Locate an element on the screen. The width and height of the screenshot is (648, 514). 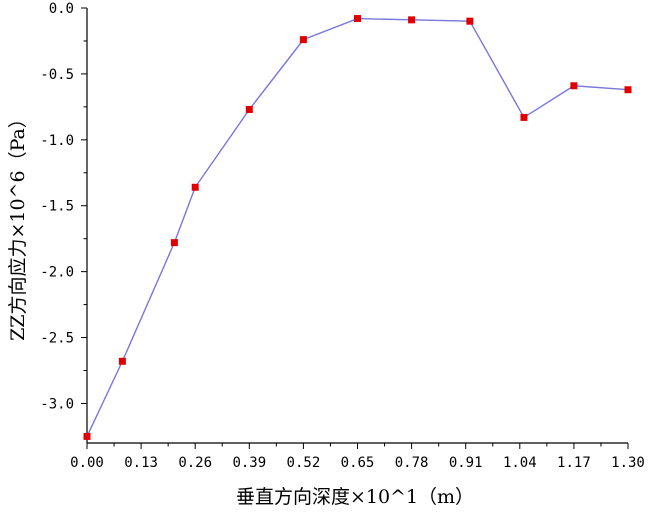
x-tick-label: 0.78 is located at coordinates (412, 463).